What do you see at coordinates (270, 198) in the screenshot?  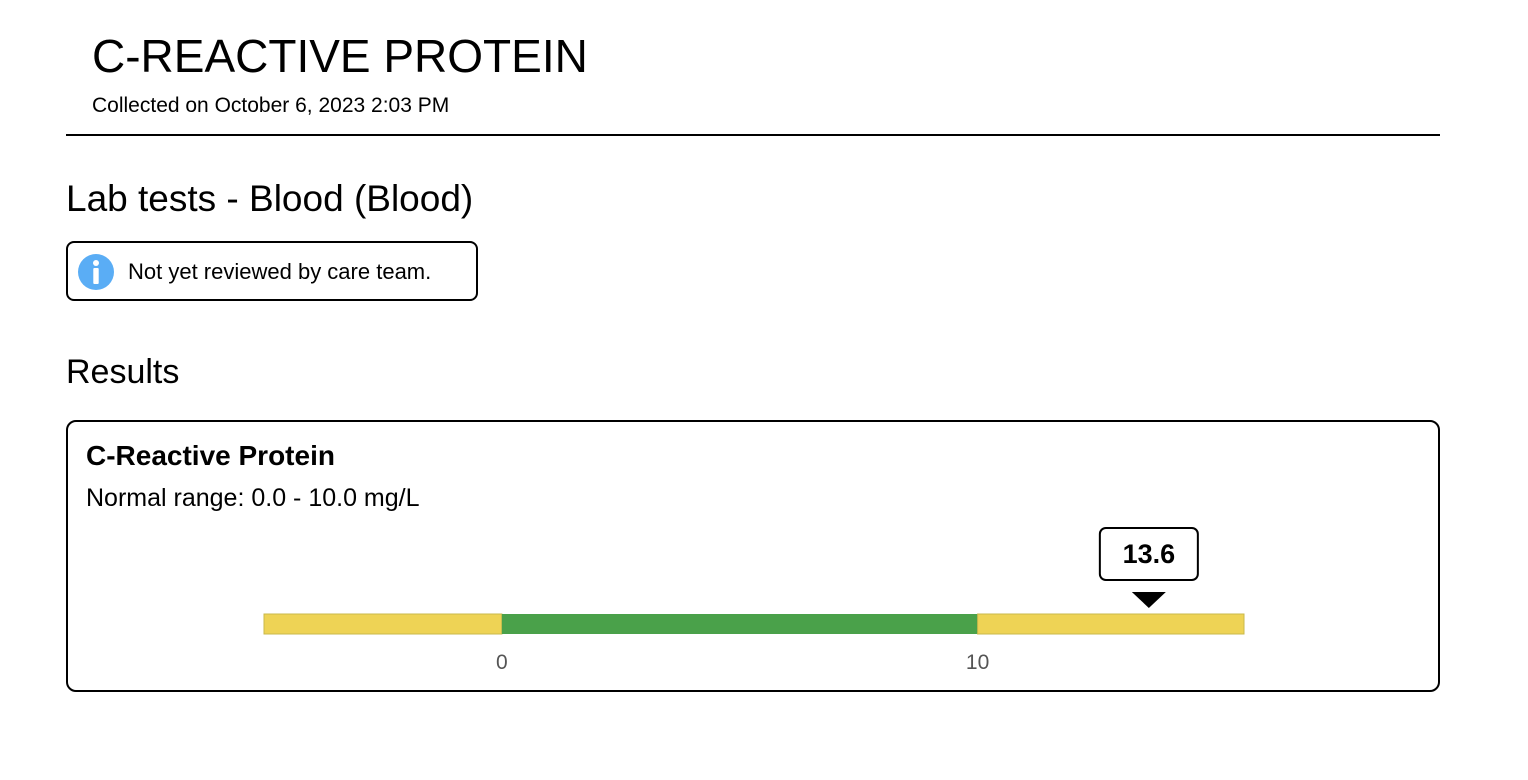 I see `section-title: Lab tests - Blood (Blood)` at bounding box center [270, 198].